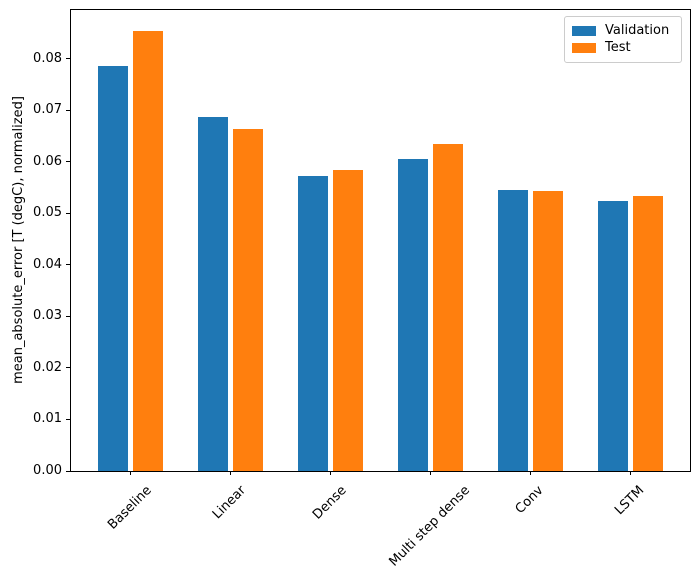  I want to click on y-tick-label: 0.04, so click(47, 264).